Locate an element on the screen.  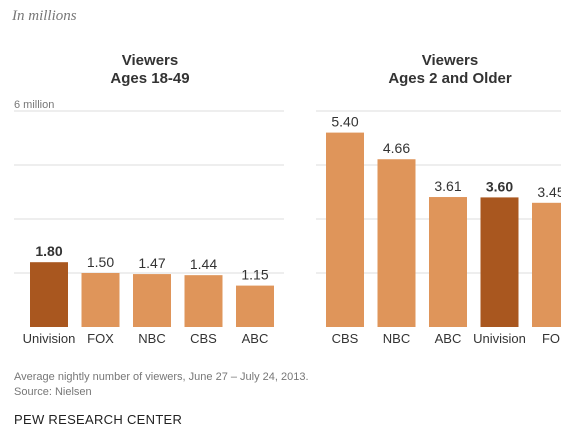
right-value-label-3: 3.60 is located at coordinates (499, 186).